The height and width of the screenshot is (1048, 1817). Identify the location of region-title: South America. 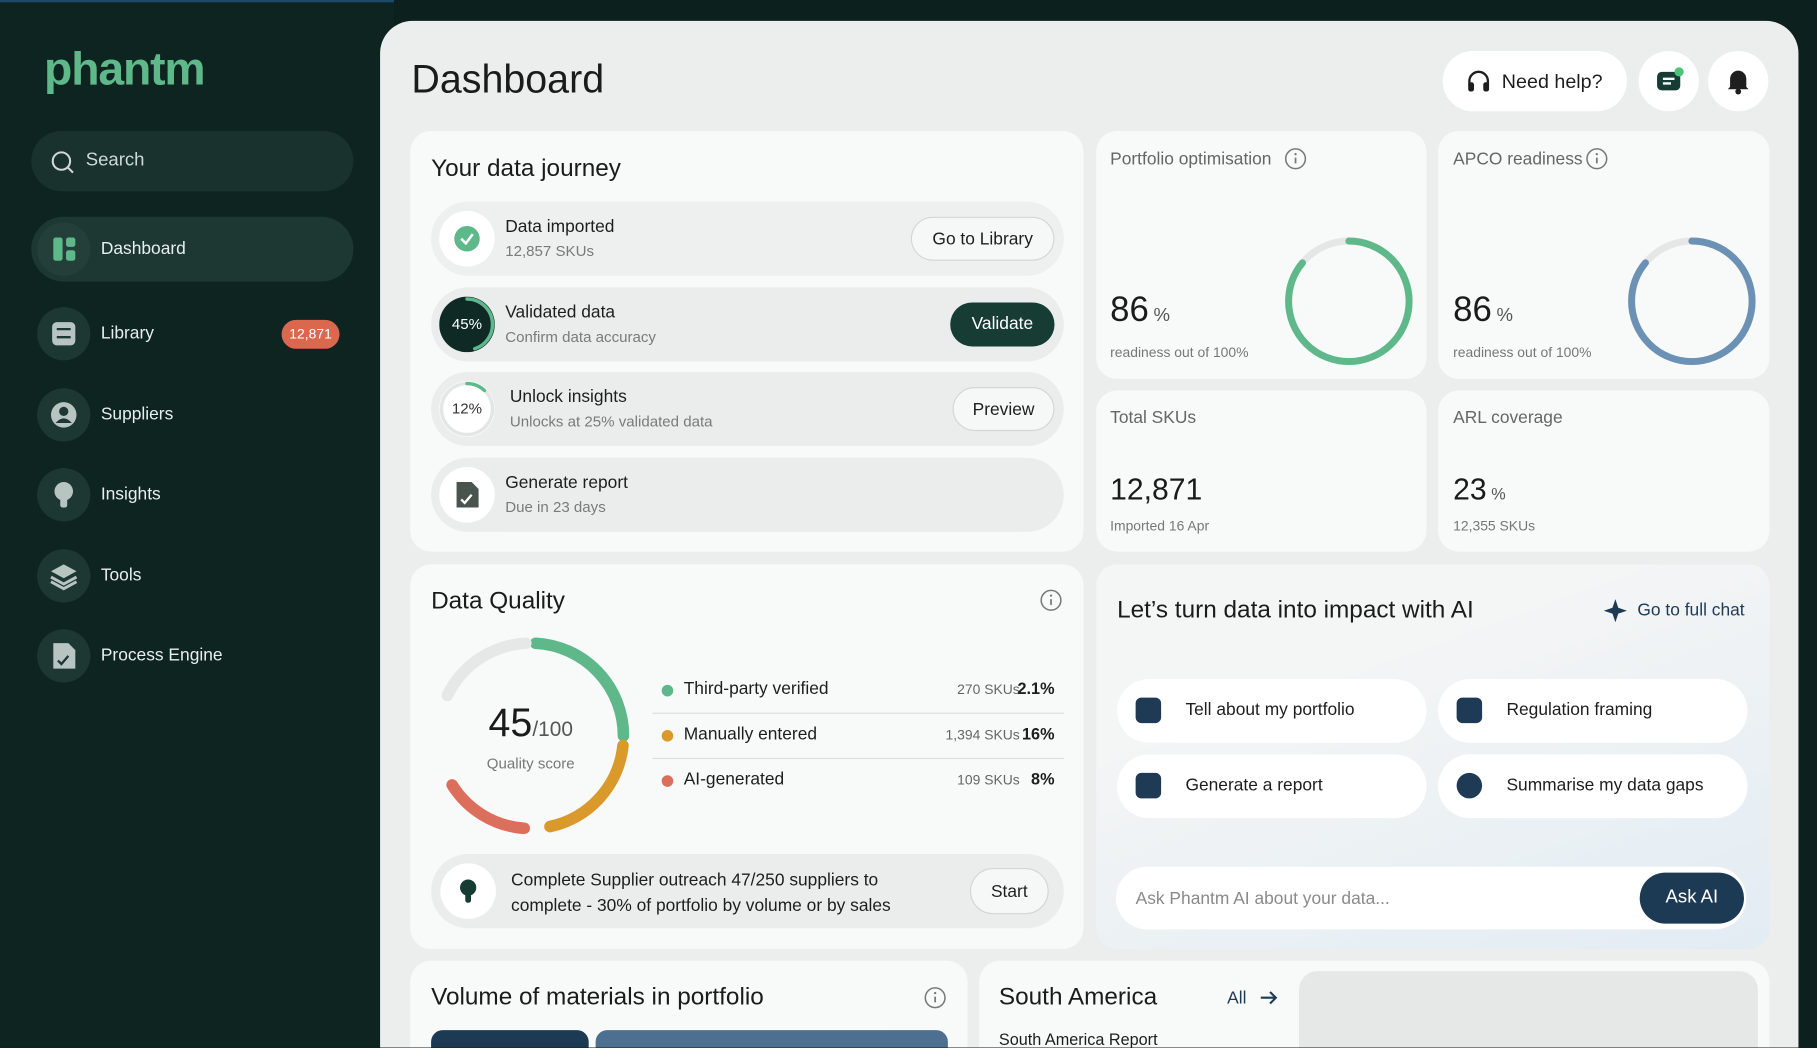
(1078, 997).